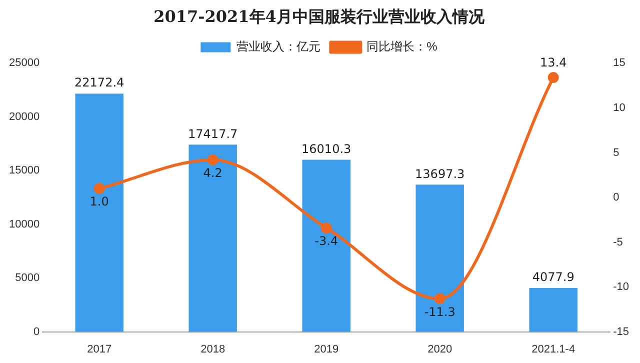  I want to click on data-label: 16010.3, so click(327, 149).